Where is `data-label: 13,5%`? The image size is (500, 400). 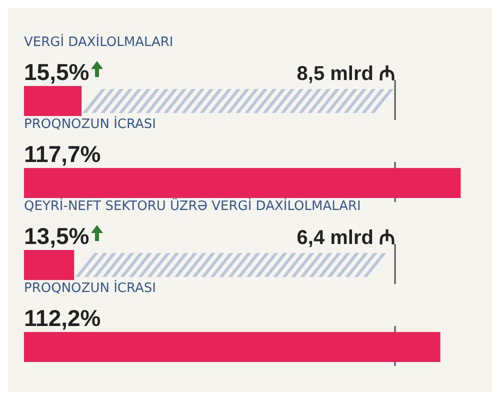 data-label: 13,5% is located at coordinates (57, 236).